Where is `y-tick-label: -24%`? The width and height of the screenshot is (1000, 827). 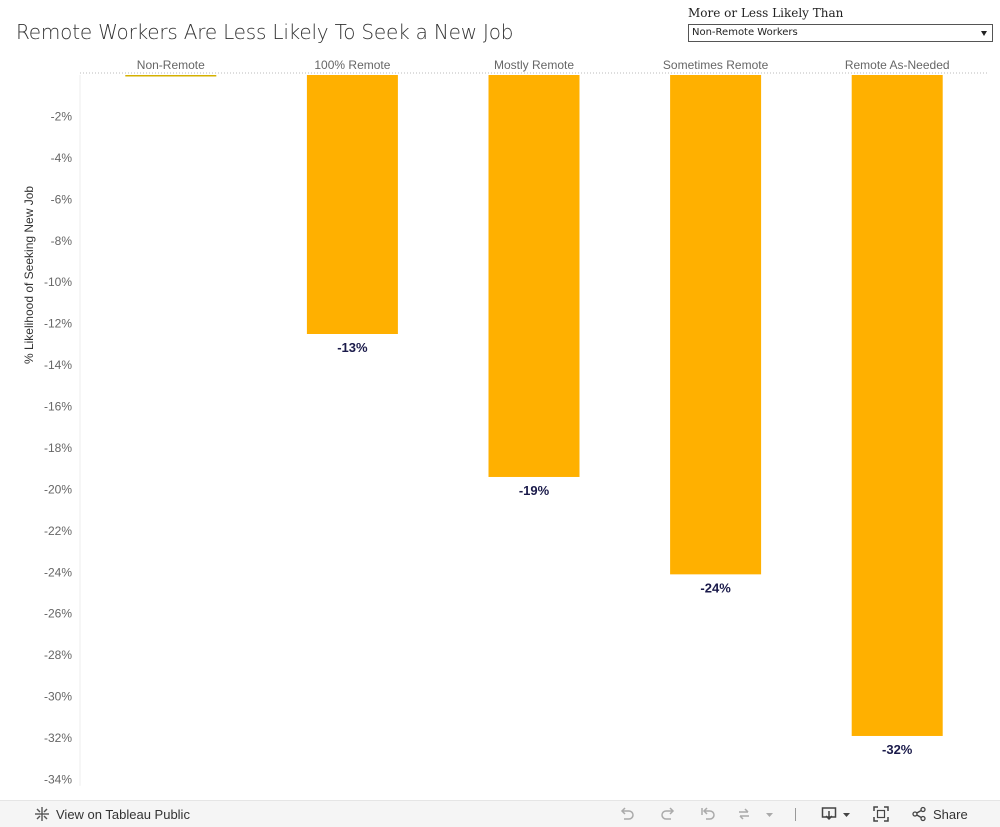
y-tick-label: -24% is located at coordinates (58, 572).